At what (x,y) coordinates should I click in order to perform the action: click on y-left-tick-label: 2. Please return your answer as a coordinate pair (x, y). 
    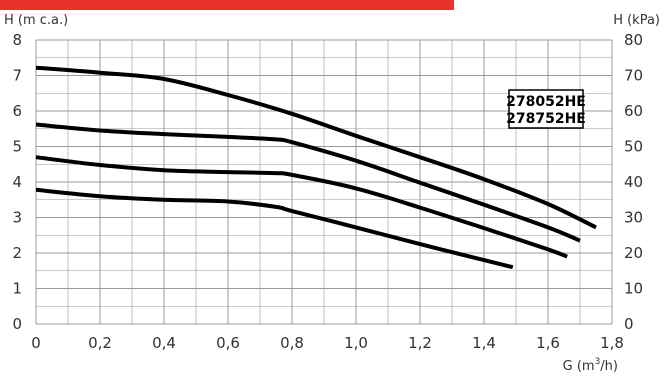
    Looking at the image, I should click on (17, 253).